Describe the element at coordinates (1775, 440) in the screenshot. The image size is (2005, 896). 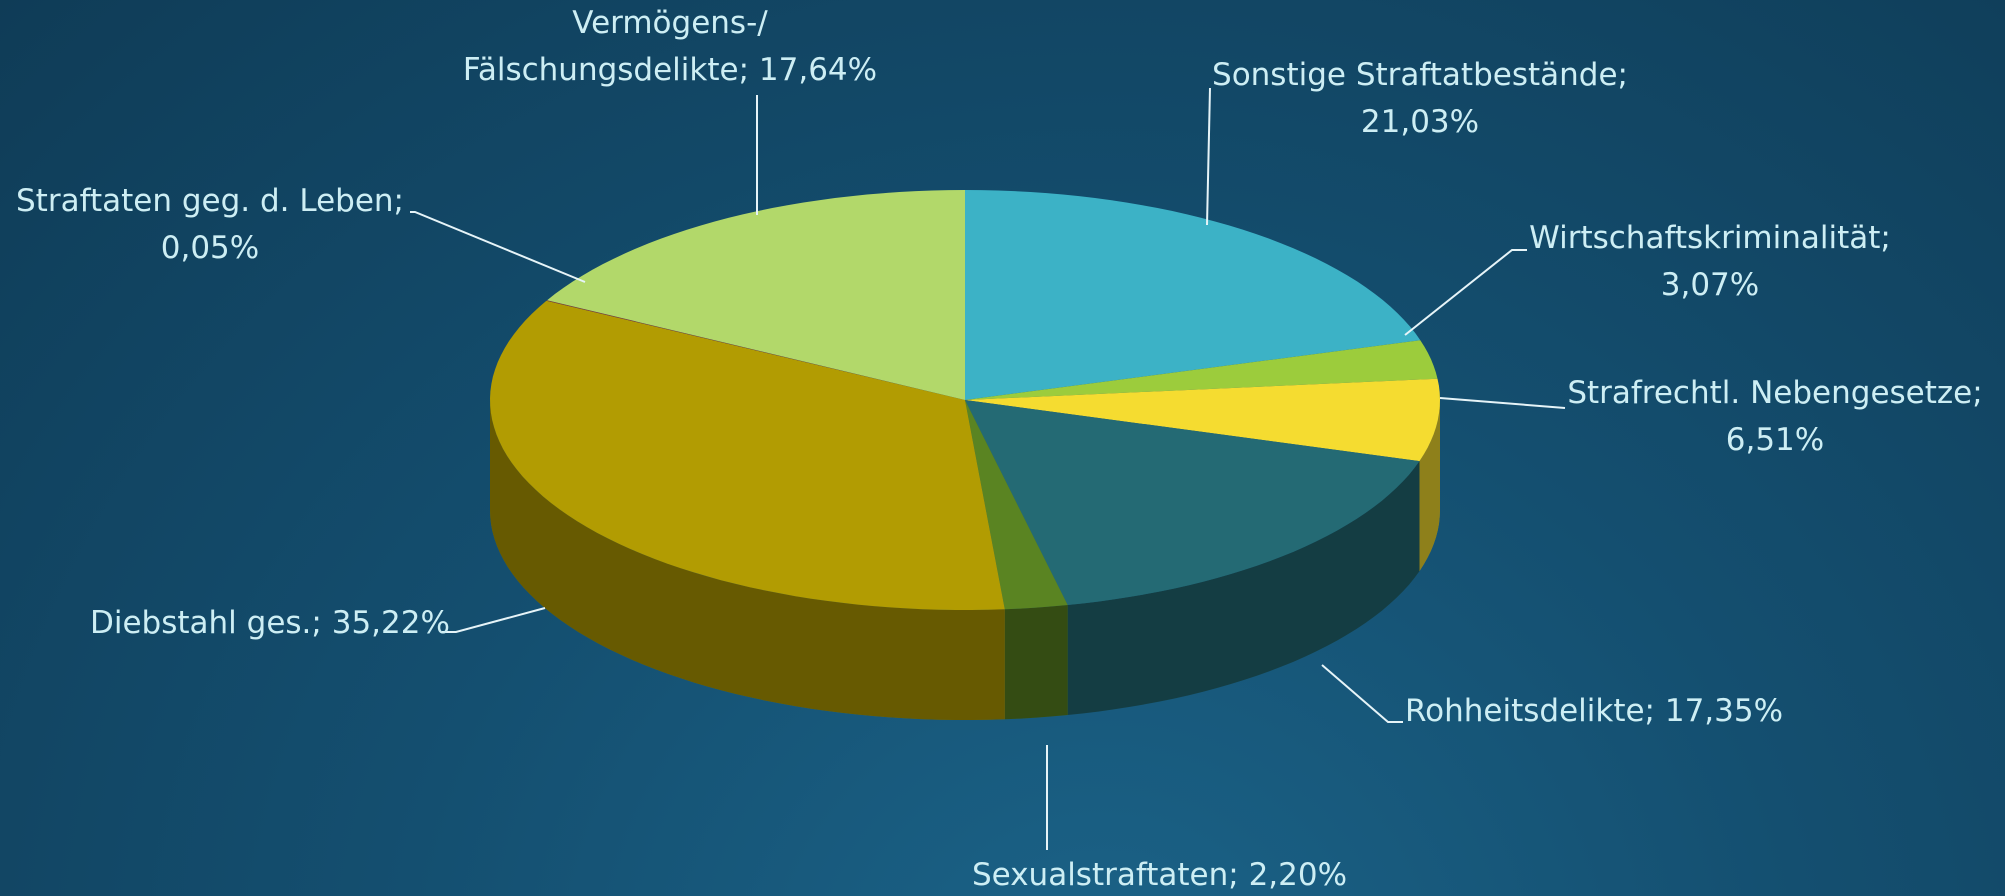
I see `value-label: 6,51%` at that location.